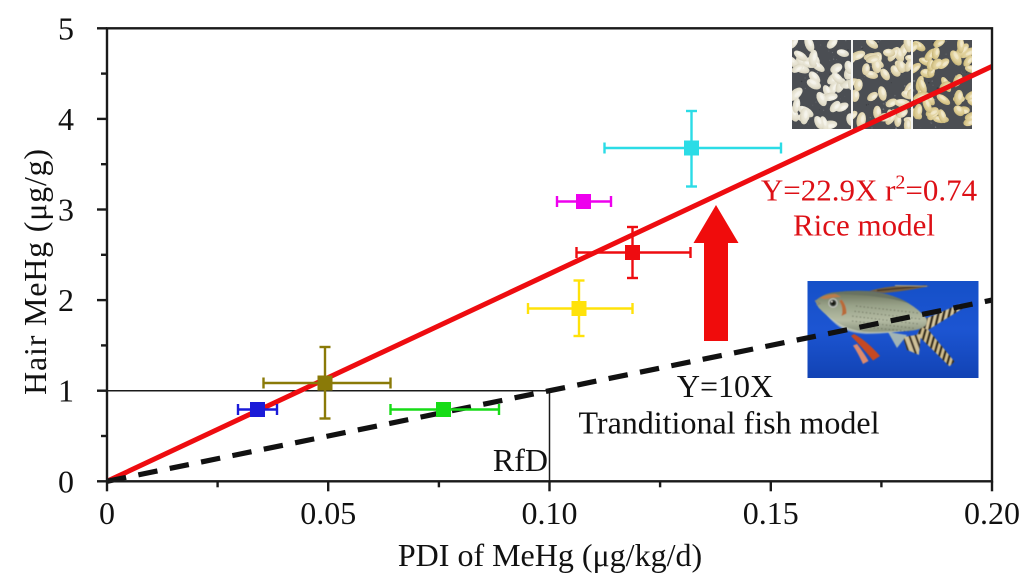  What do you see at coordinates (728, 423) in the screenshot?
I see `svg-text: Tranditional fish model` at bounding box center [728, 423].